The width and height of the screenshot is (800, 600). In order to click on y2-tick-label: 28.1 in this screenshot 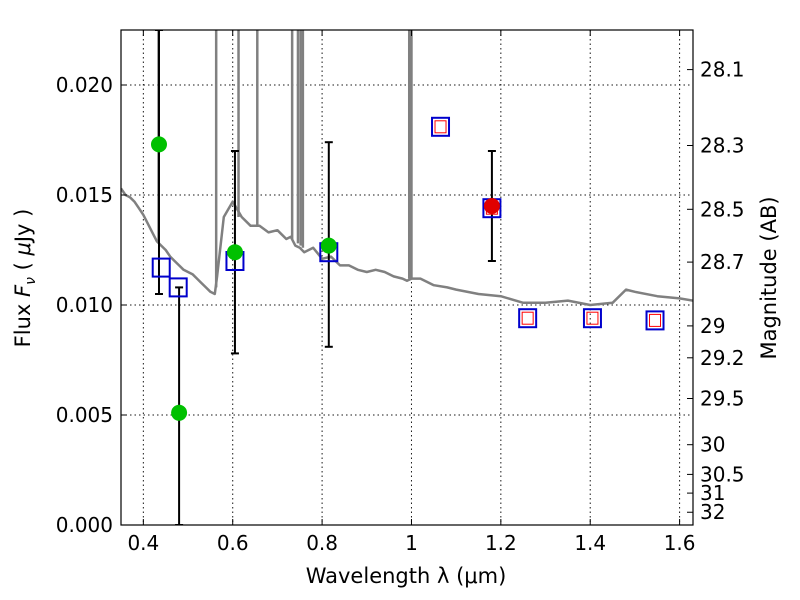, I will do `click(722, 70)`.